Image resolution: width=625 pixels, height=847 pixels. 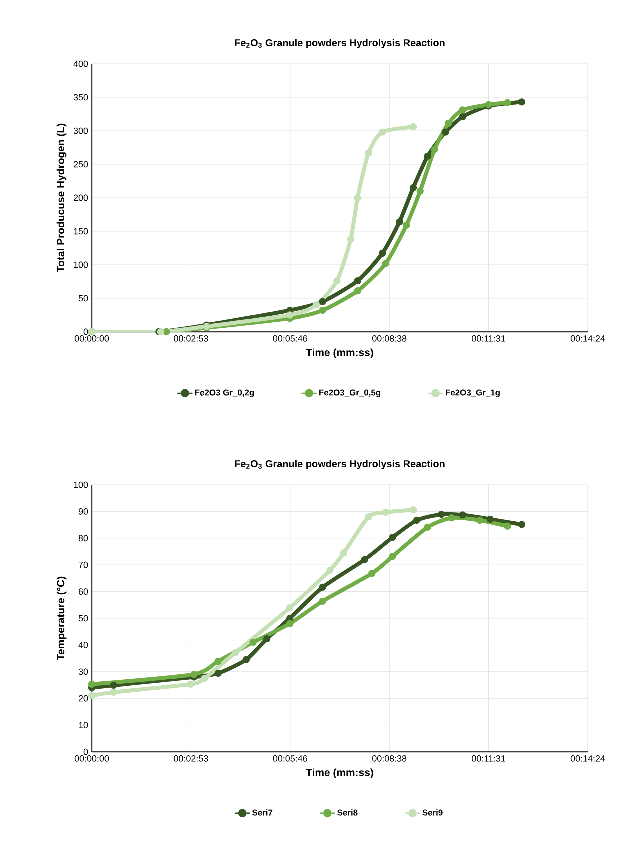 I want to click on y-tick-label: 200, so click(x=81, y=198).